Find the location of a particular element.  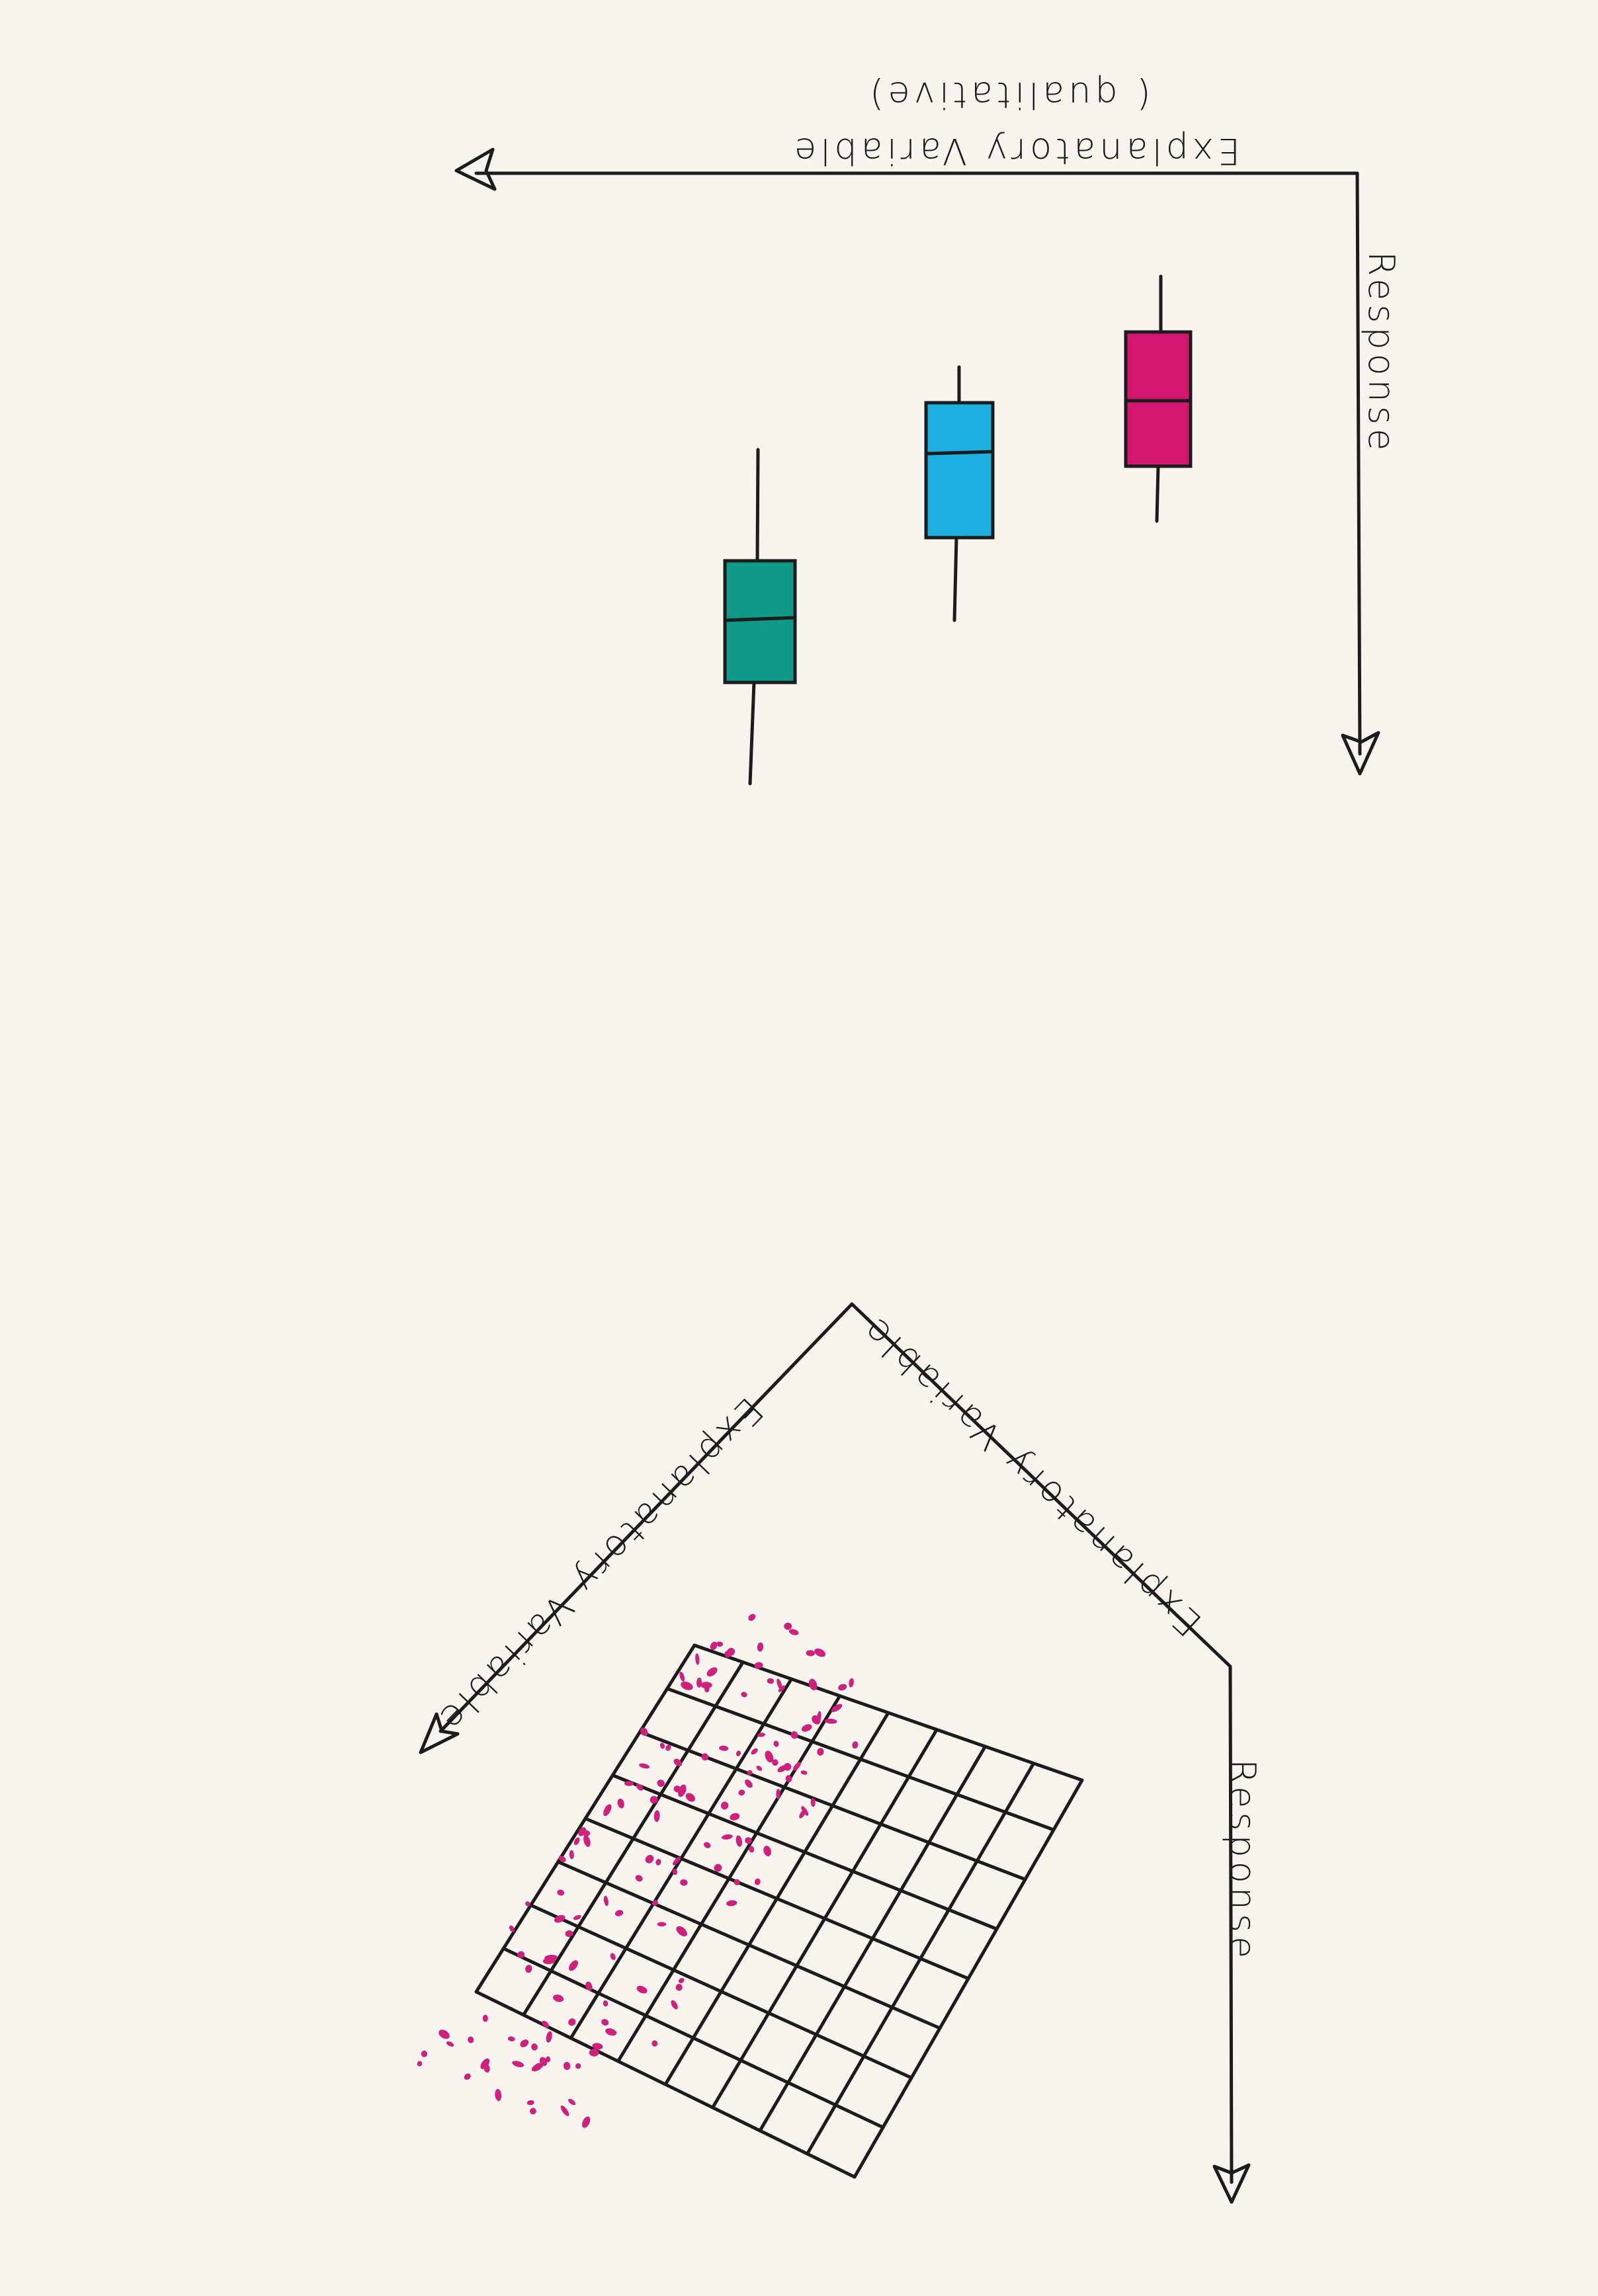

axis-right is located at coordinates (1041, 1485).